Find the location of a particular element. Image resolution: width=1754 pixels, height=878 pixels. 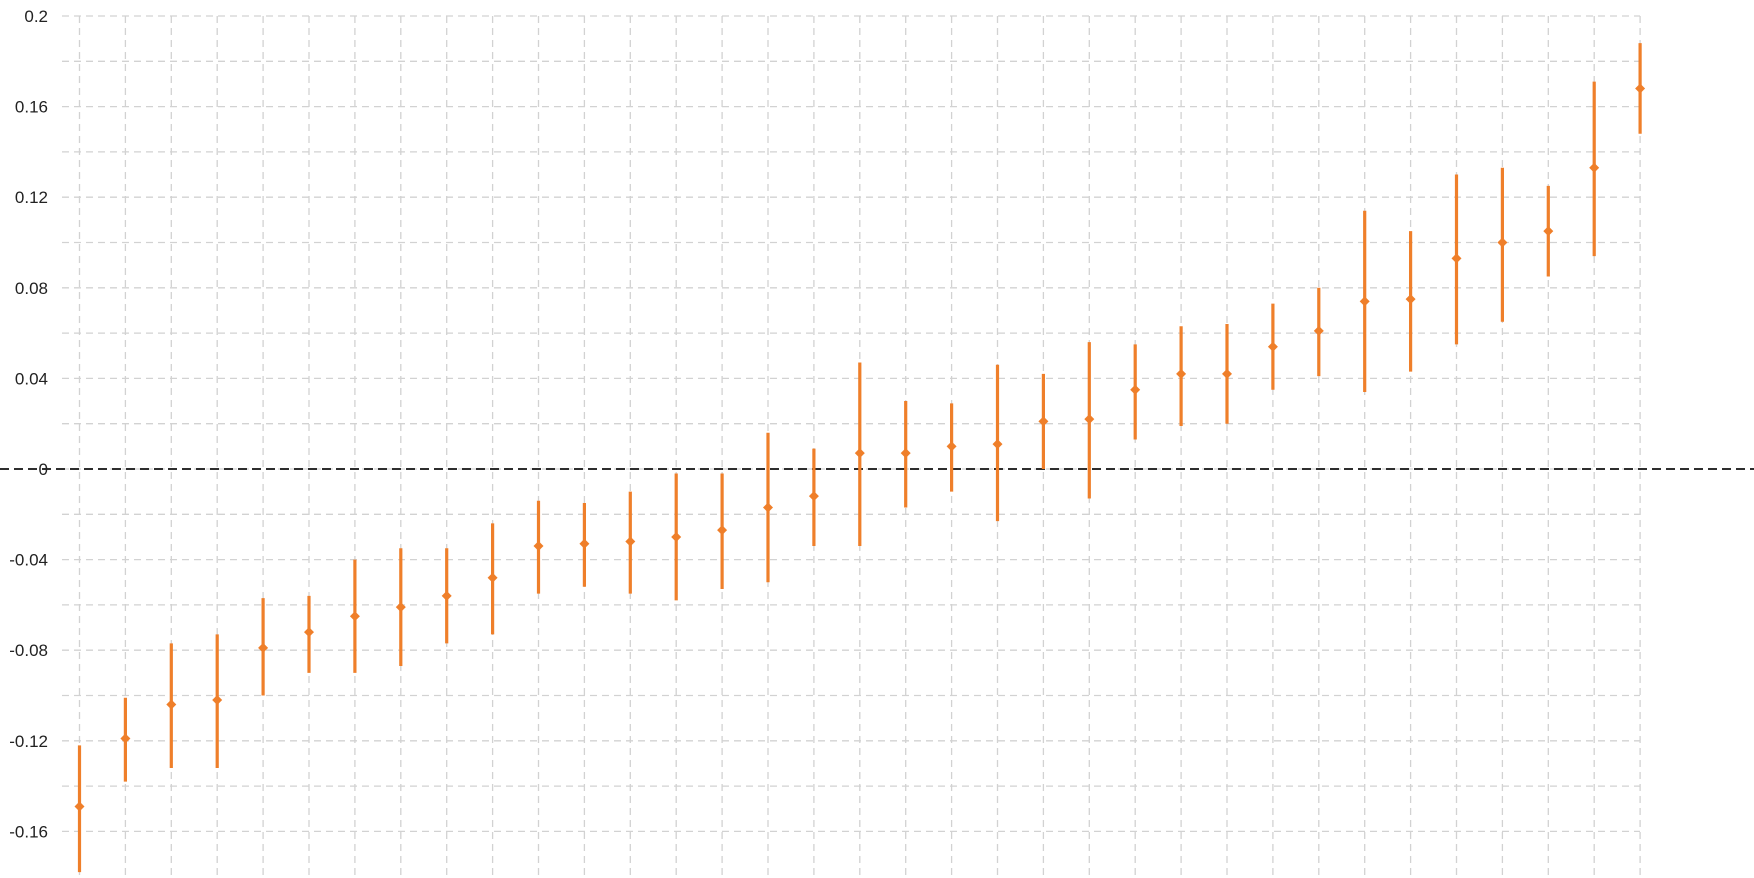

y-tick-label: -0.08 is located at coordinates (28, 650).